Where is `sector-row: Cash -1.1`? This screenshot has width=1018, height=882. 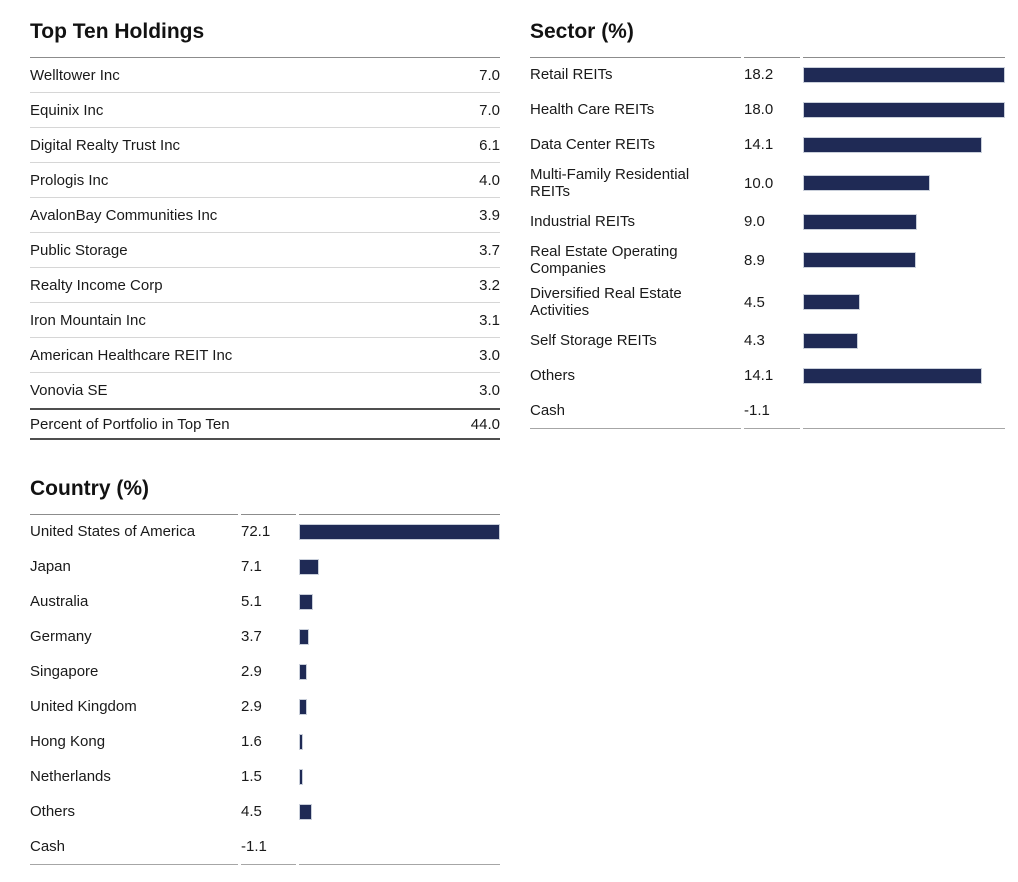
sector-row: Cash -1.1 is located at coordinates (767, 410).